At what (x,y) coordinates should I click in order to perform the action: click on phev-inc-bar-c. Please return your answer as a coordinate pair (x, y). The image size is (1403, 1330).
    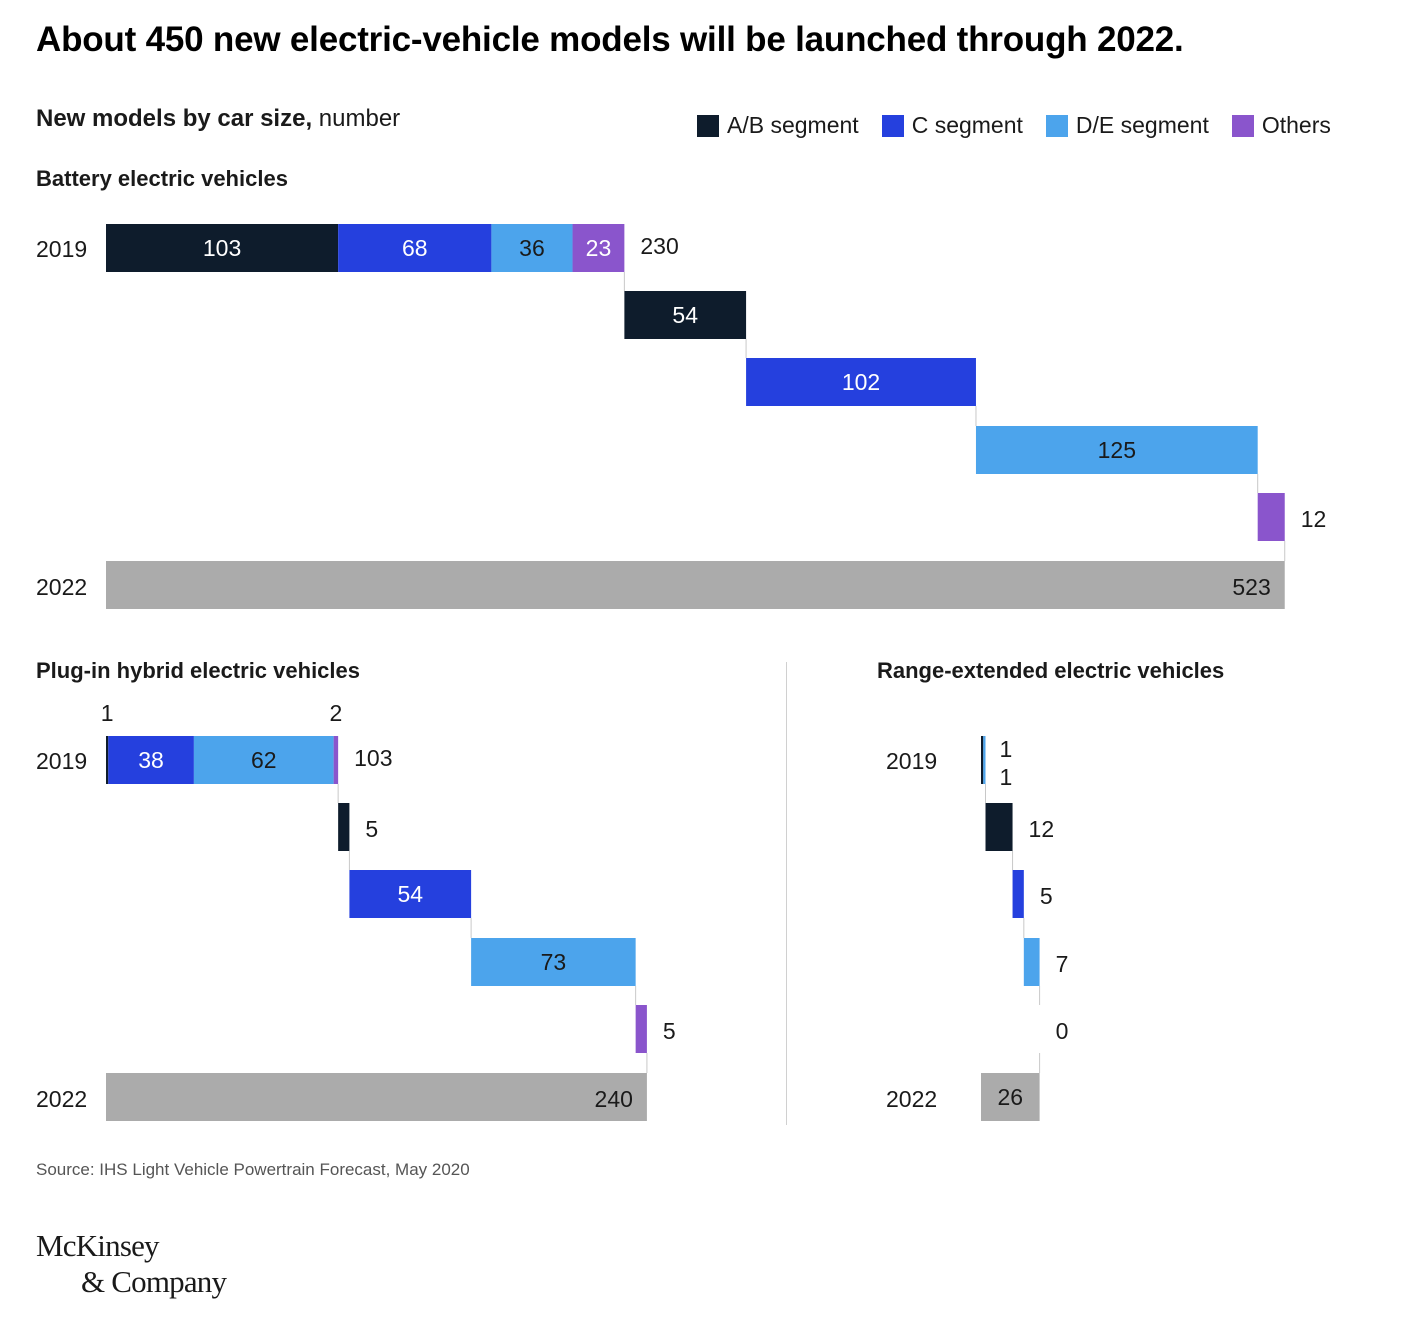
    Looking at the image, I should click on (410, 894).